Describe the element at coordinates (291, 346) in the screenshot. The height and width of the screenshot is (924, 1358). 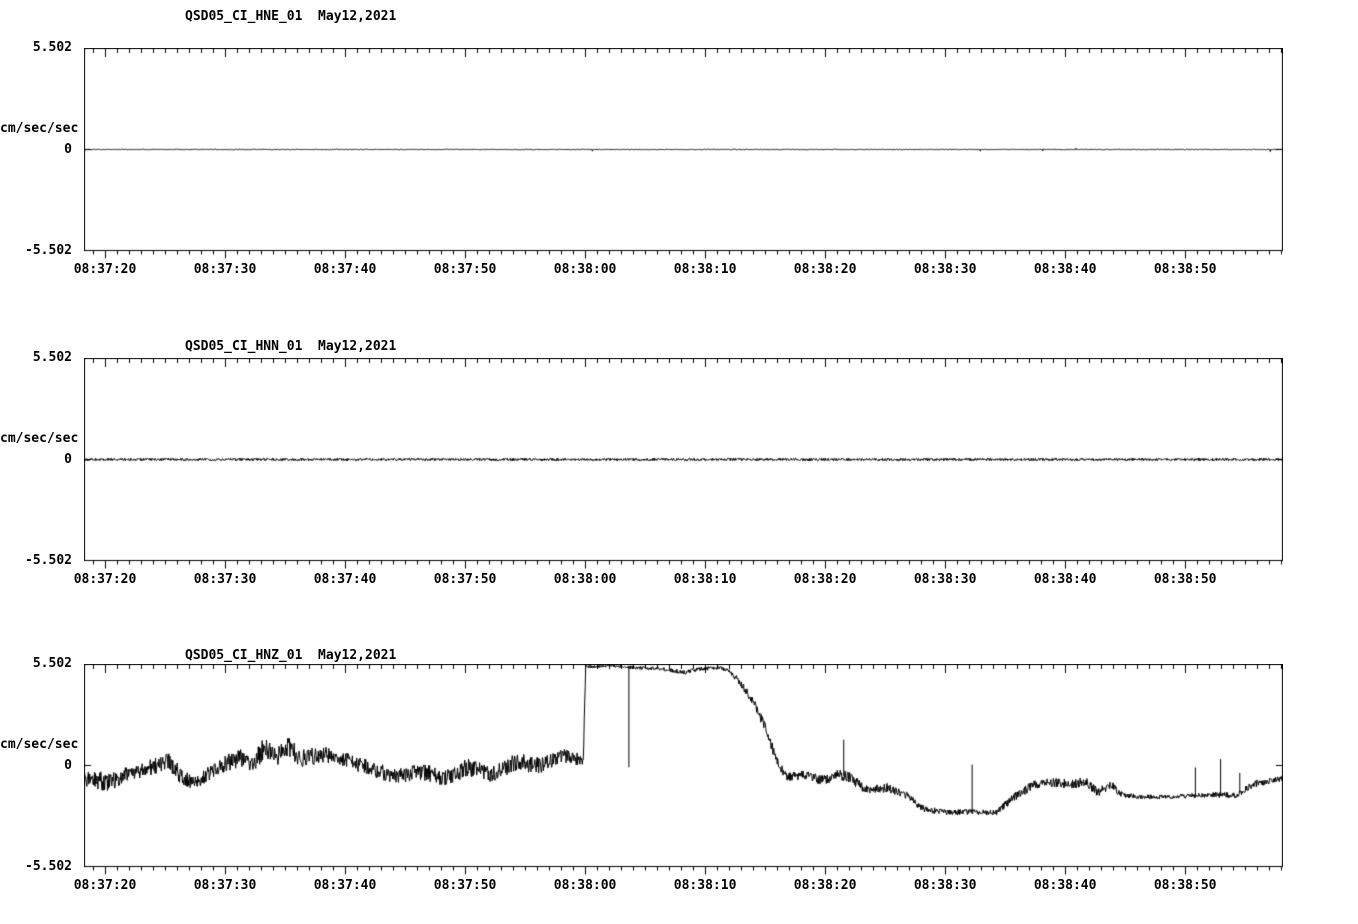
I see `chart-title: QSD05_CI_HNN_01 May12,2021` at that location.